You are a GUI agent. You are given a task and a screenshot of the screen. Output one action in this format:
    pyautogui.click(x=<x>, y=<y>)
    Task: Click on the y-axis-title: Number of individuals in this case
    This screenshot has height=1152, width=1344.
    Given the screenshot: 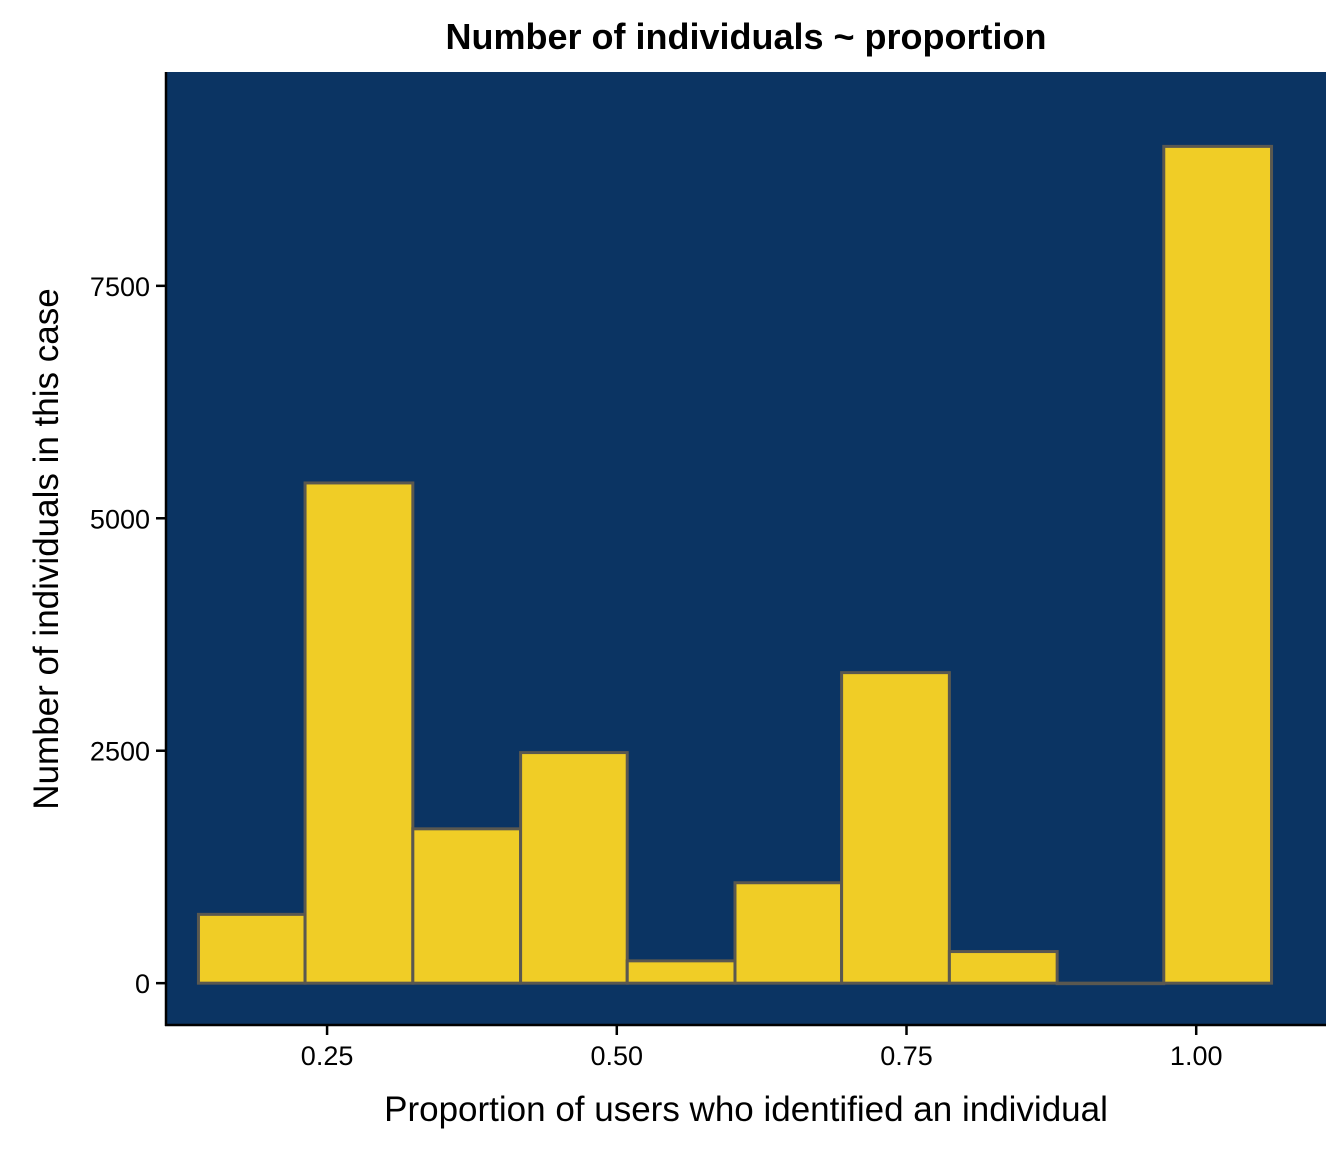 What is the action you would take?
    pyautogui.click(x=46, y=548)
    